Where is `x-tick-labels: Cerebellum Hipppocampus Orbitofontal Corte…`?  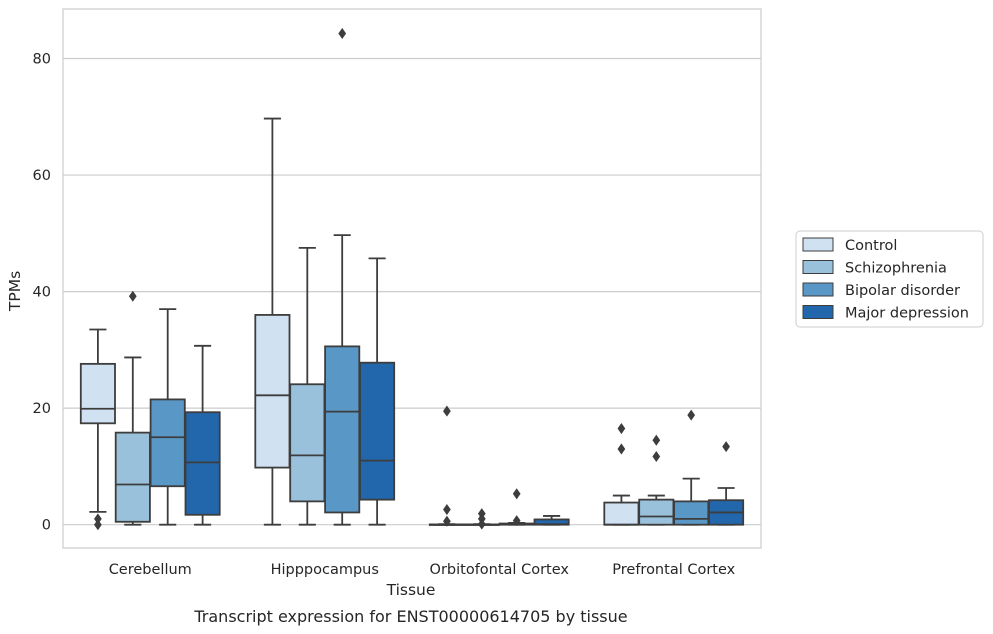 x-tick-labels: Cerebellum Hipppocampus Orbitofontal Corte… is located at coordinates (422, 570).